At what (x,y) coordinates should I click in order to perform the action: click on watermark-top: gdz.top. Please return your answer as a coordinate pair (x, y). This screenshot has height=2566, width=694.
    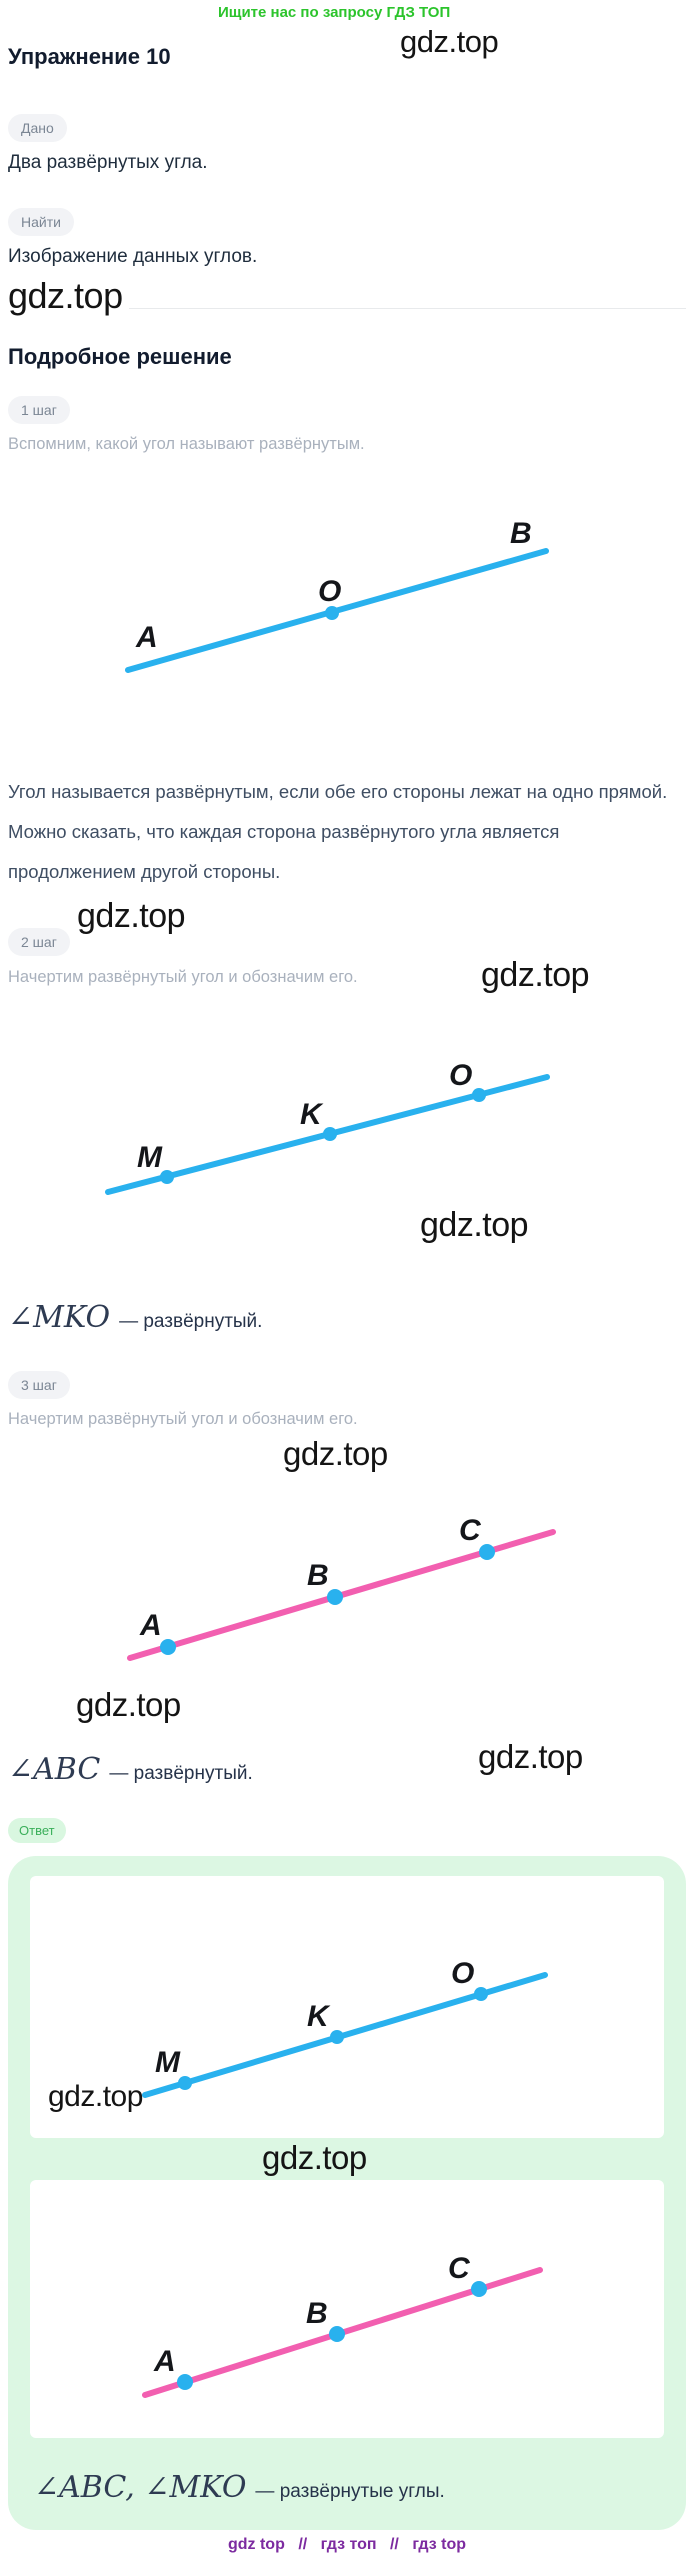
    Looking at the image, I should click on (449, 41).